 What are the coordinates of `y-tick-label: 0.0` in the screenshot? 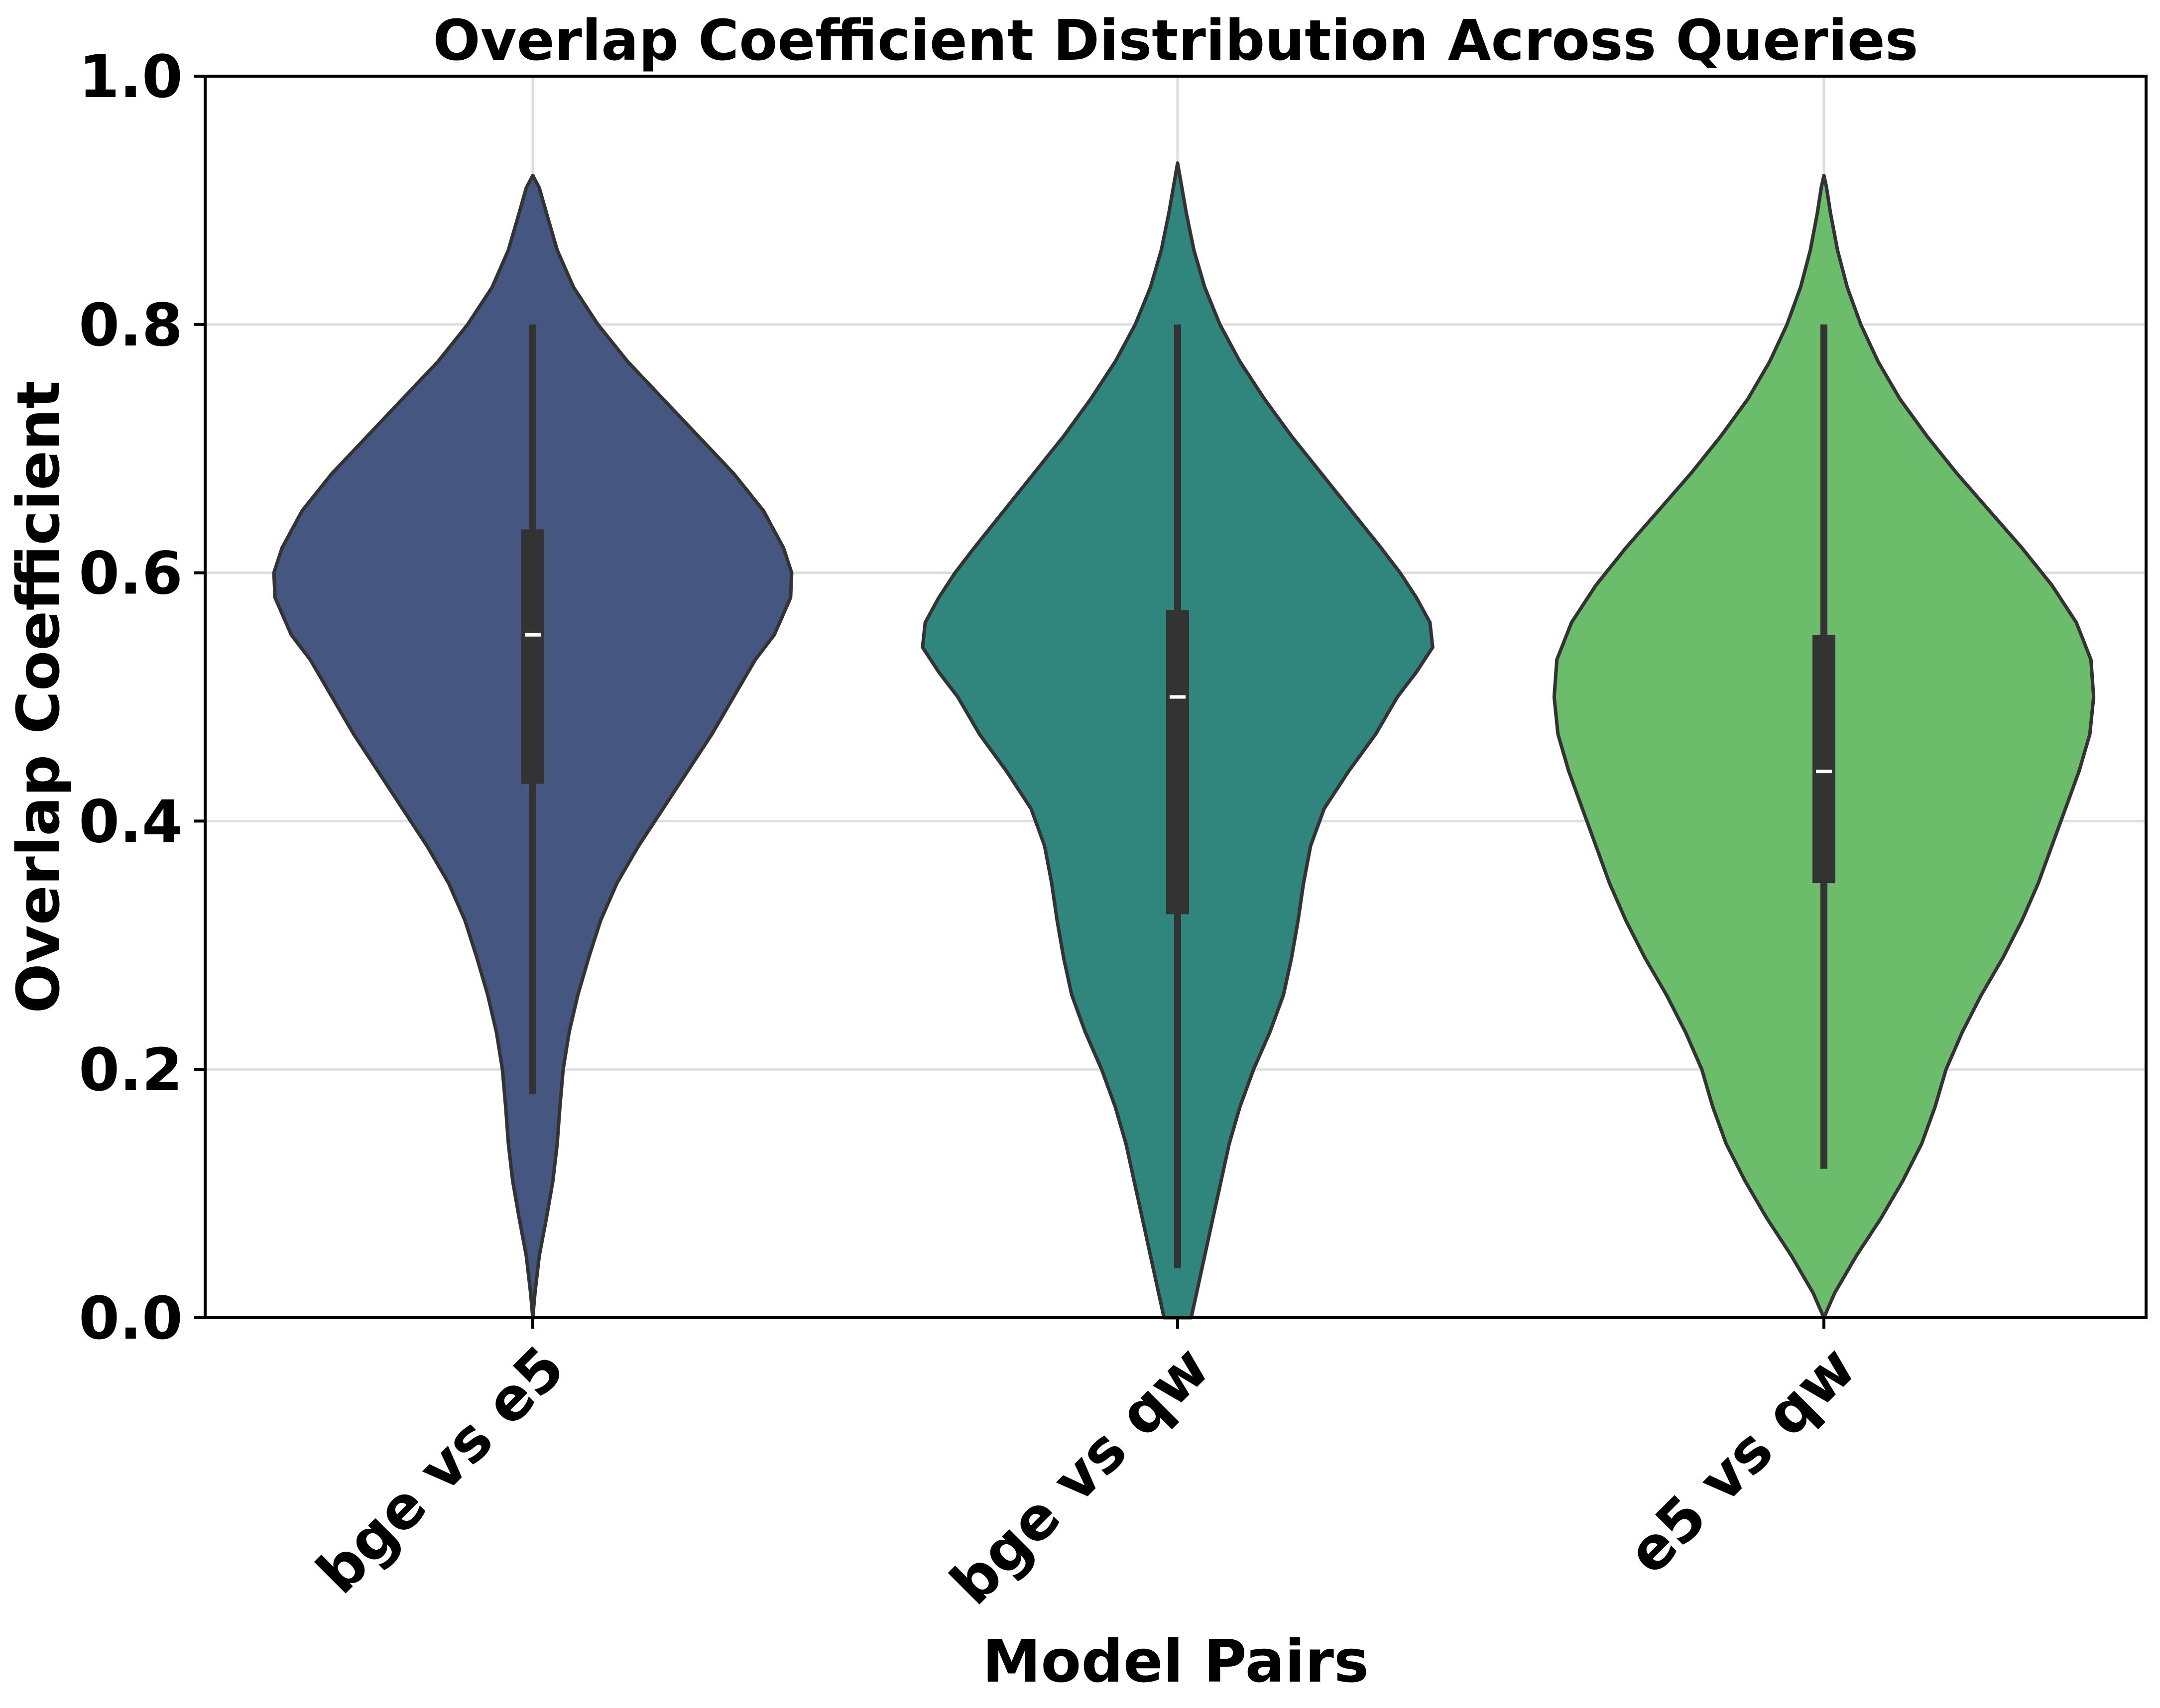 It's located at (131, 1318).